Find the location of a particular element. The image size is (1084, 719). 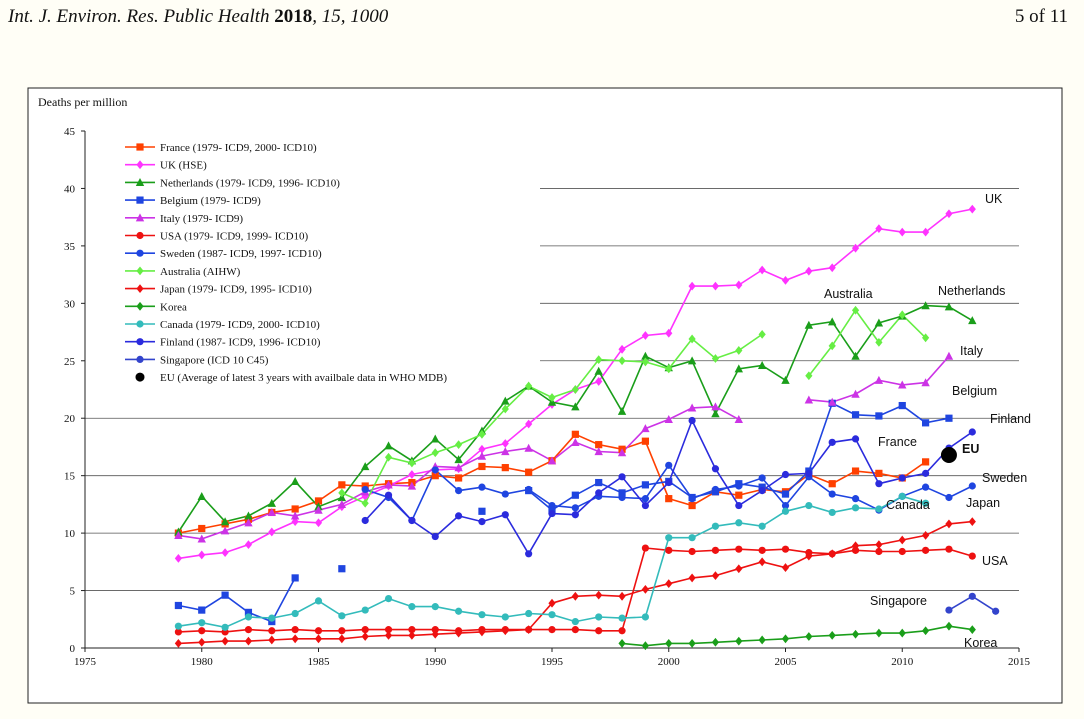

x-tick-label: 2010 is located at coordinates (902, 662).